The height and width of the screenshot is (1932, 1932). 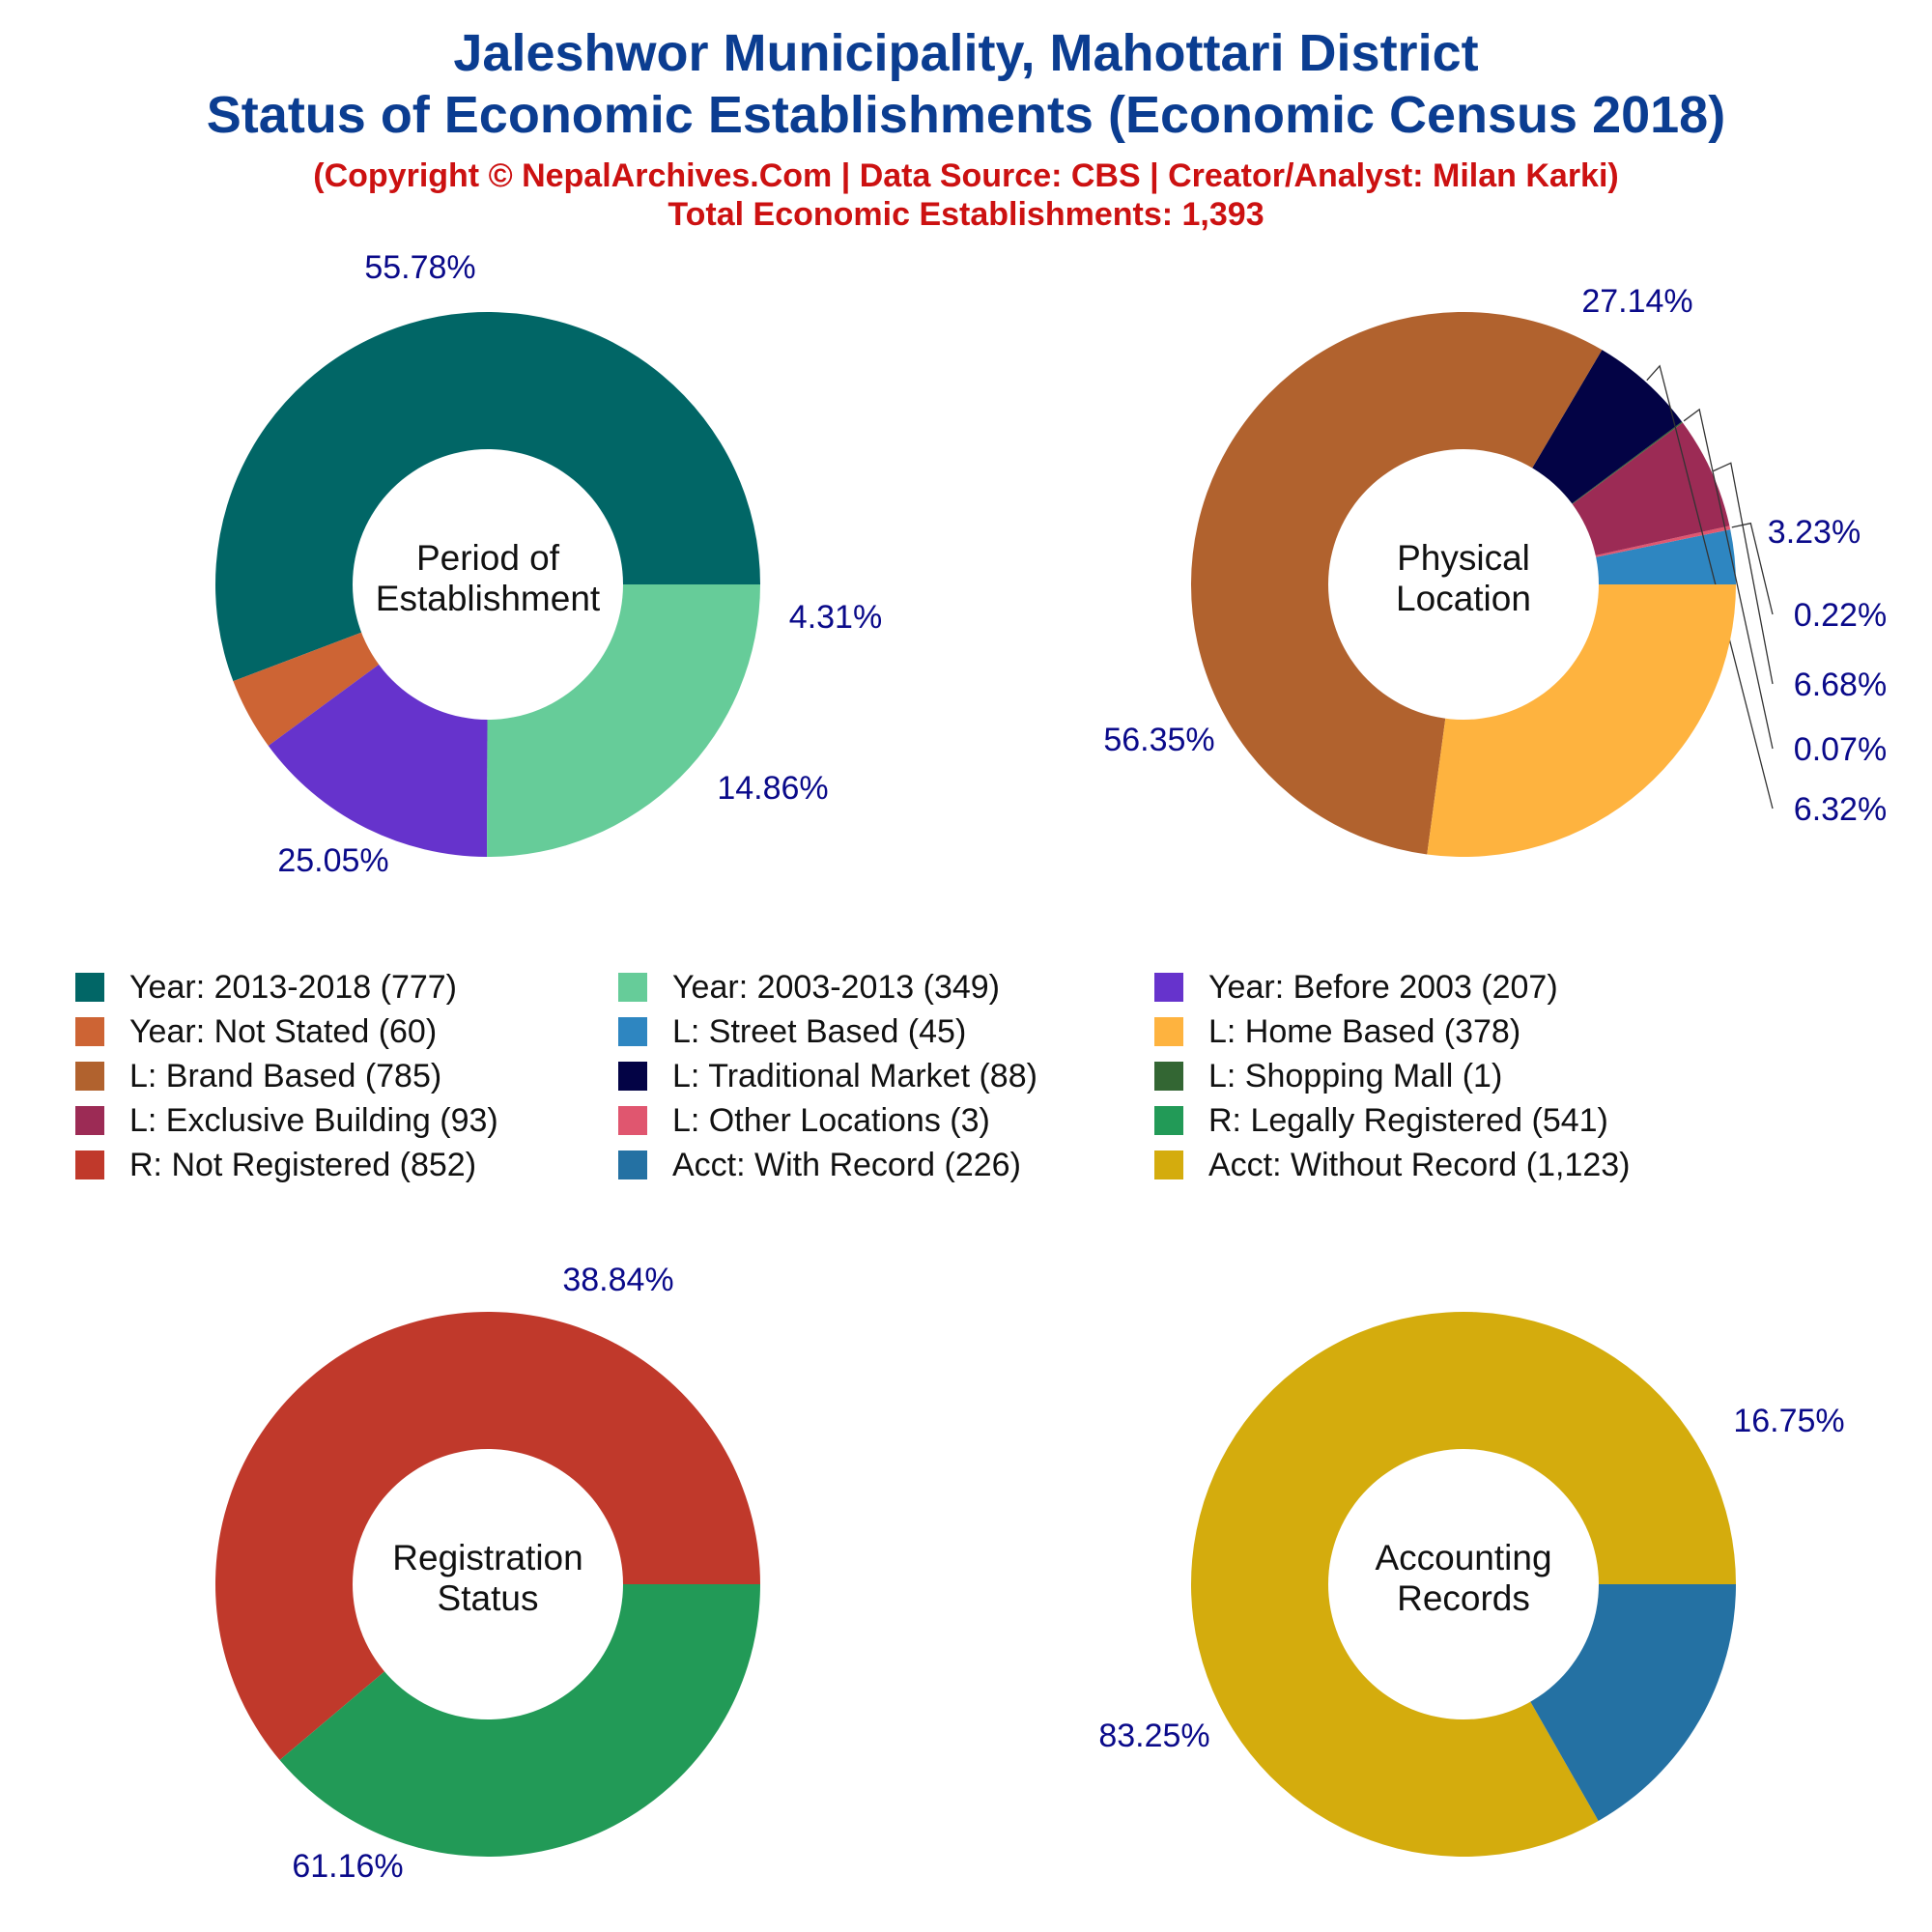 What do you see at coordinates (303, 1164) in the screenshot?
I see `legend-label: R: Not Registered (852)` at bounding box center [303, 1164].